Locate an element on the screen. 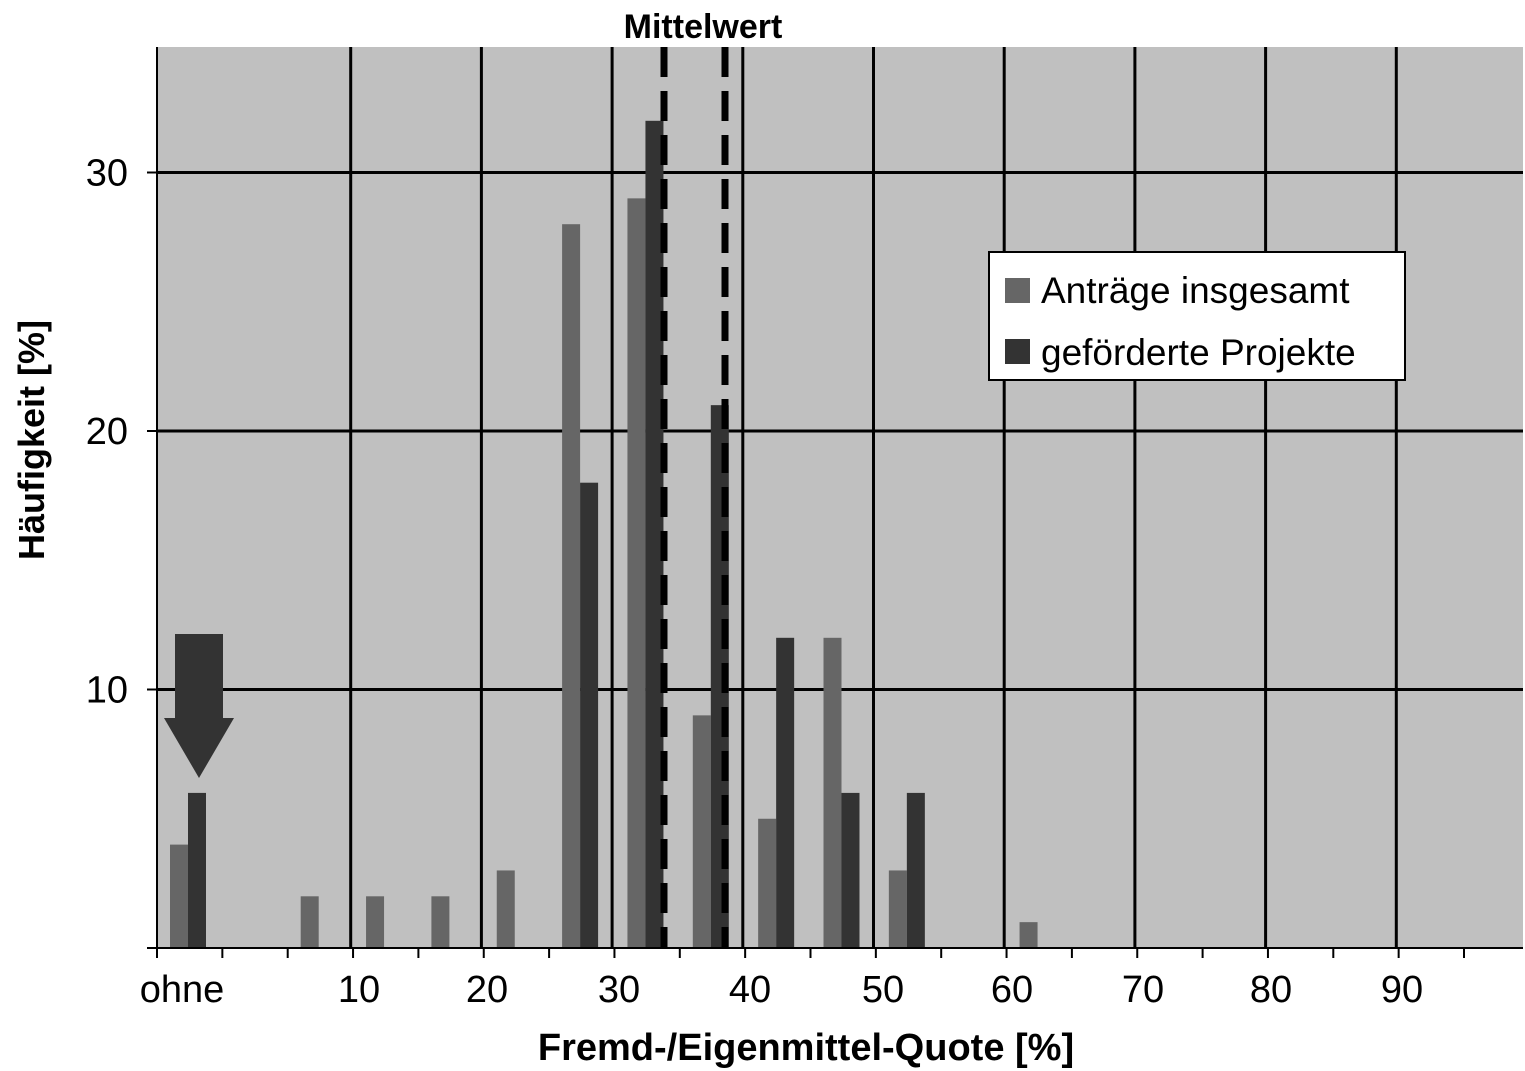 The height and width of the screenshot is (1071, 1525). y-tick-label: 30 is located at coordinates (107, 174).